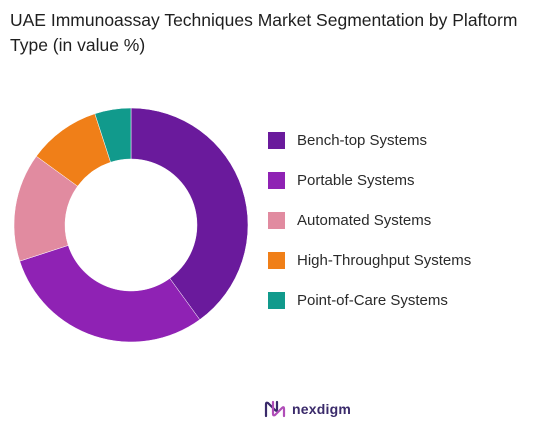 This screenshot has width=551, height=431. Describe the element at coordinates (384, 260) in the screenshot. I see `legend-label: High-Throughput Systems` at that location.